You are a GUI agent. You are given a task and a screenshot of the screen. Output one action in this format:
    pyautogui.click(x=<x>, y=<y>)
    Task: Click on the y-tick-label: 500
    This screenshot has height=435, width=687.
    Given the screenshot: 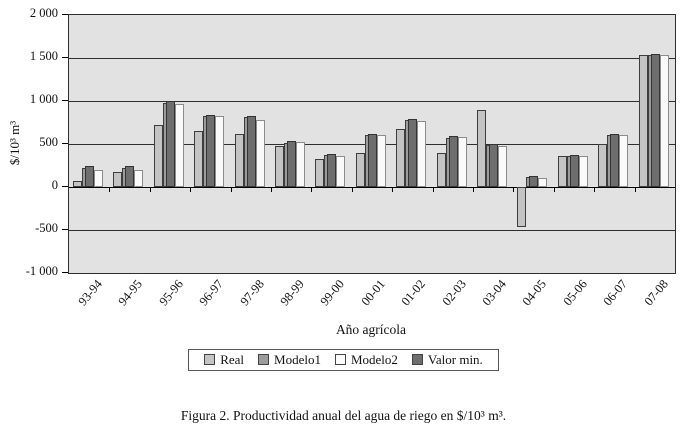 What is the action you would take?
    pyautogui.click(x=48, y=142)
    